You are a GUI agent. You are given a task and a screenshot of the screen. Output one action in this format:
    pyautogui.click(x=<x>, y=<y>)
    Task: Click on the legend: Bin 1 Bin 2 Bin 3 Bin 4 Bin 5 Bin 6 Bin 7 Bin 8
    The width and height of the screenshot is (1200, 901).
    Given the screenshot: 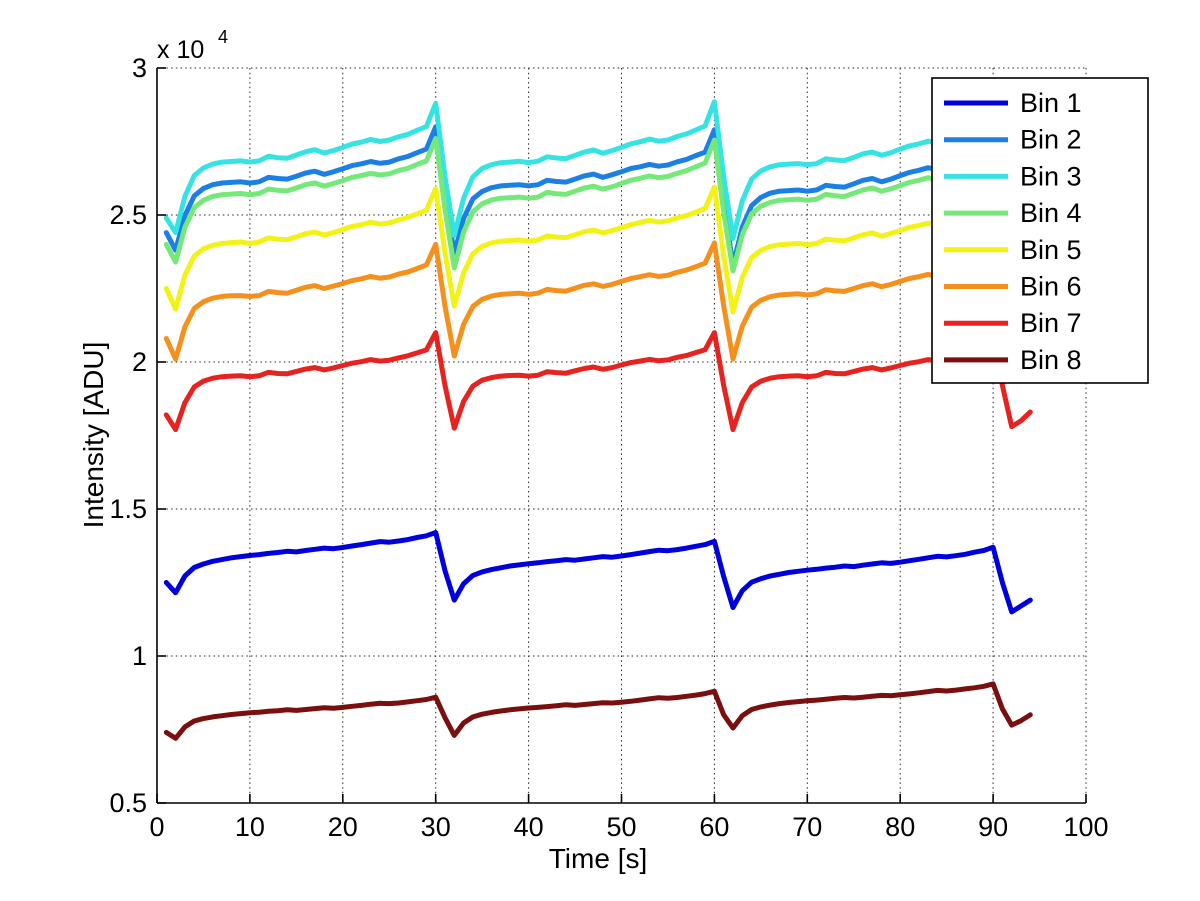 What is the action you would take?
    pyautogui.click(x=1040, y=230)
    